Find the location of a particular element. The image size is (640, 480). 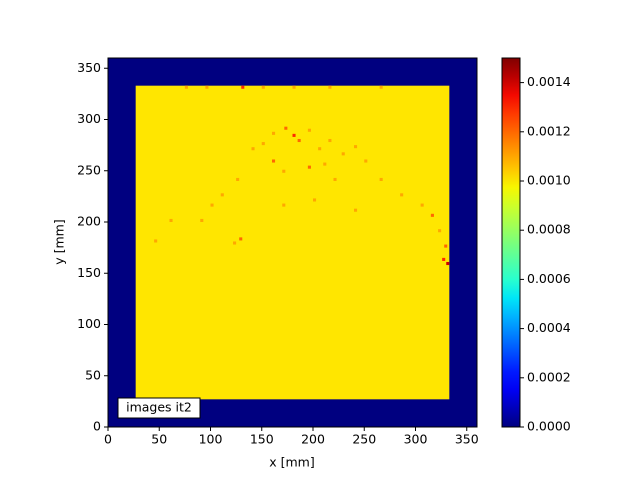

x-tick-label: 0 is located at coordinates (108, 439).